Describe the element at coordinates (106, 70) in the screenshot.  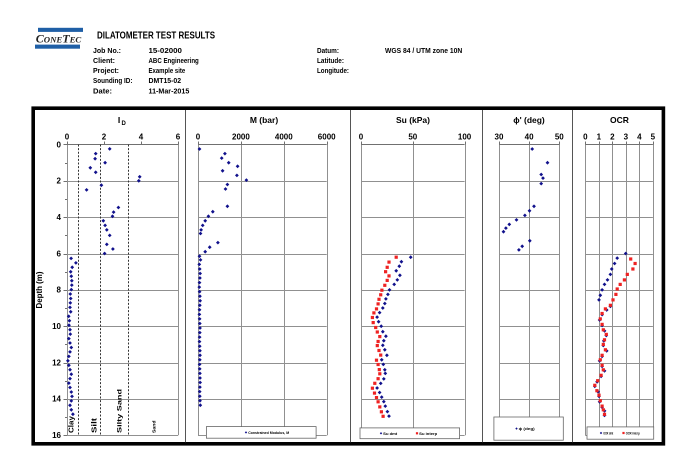
I see `svg-text: Project:` at that location.